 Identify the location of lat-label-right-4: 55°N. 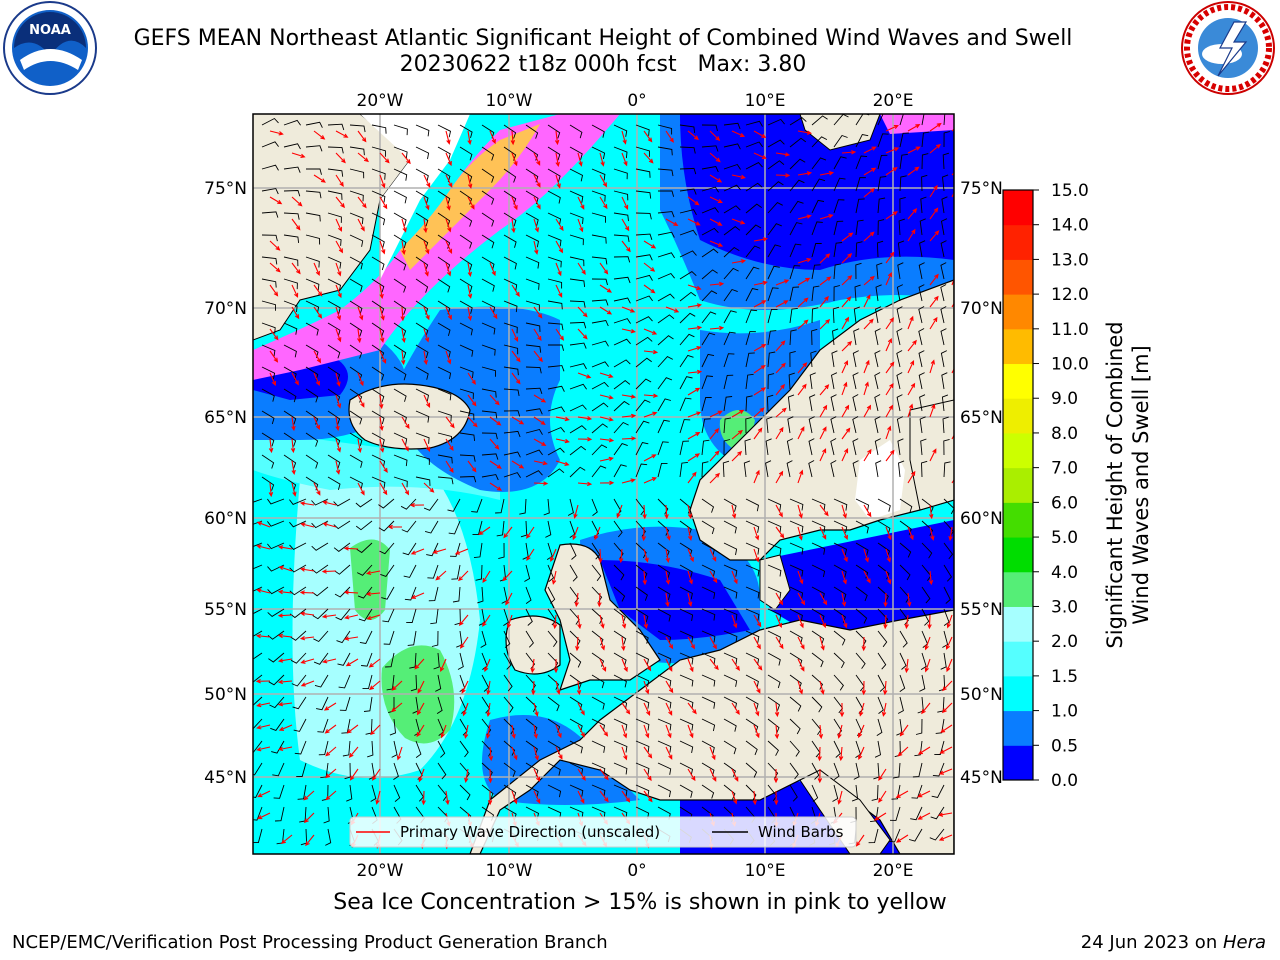
(981, 610).